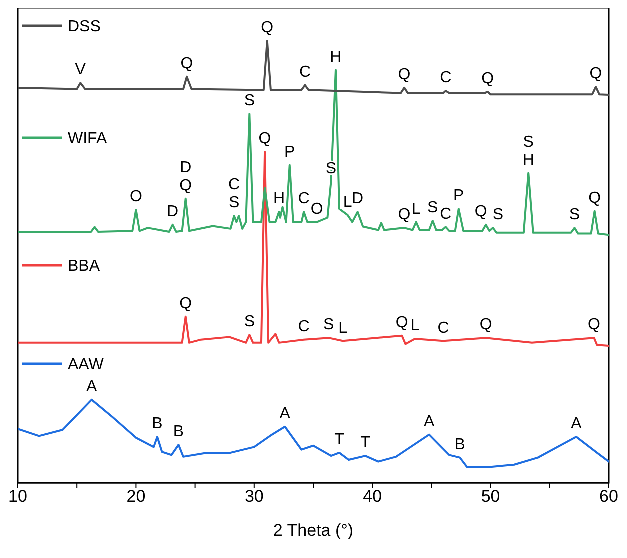  Describe the element at coordinates (490, 496) in the screenshot. I see `x-tick-label: 50` at that location.